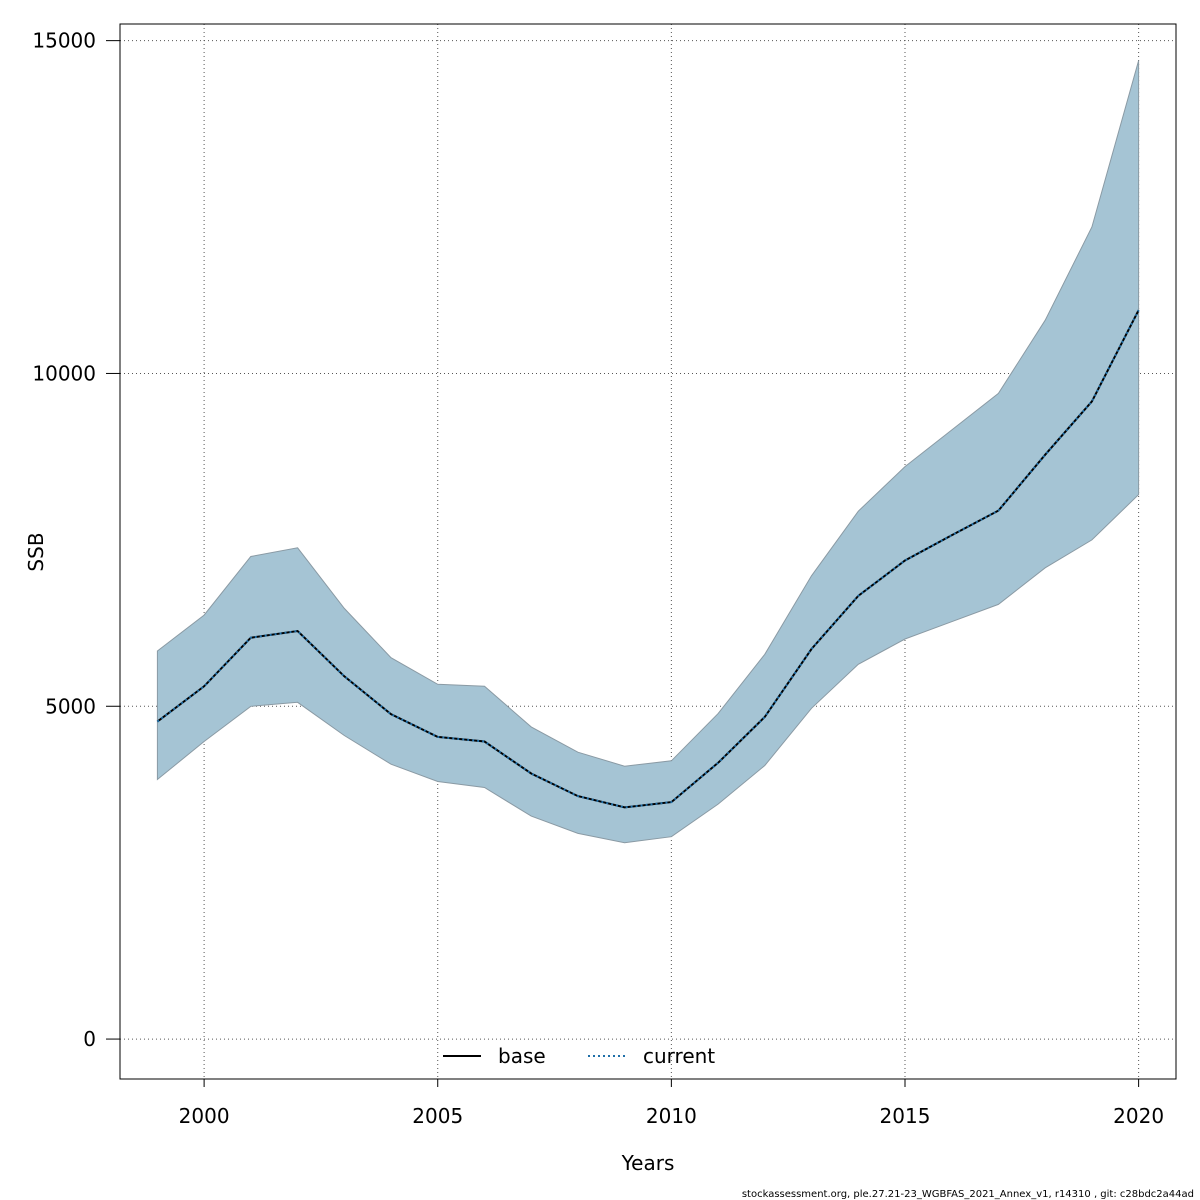  What do you see at coordinates (437, 1116) in the screenshot?
I see `x-tick-label: 2005` at bounding box center [437, 1116].